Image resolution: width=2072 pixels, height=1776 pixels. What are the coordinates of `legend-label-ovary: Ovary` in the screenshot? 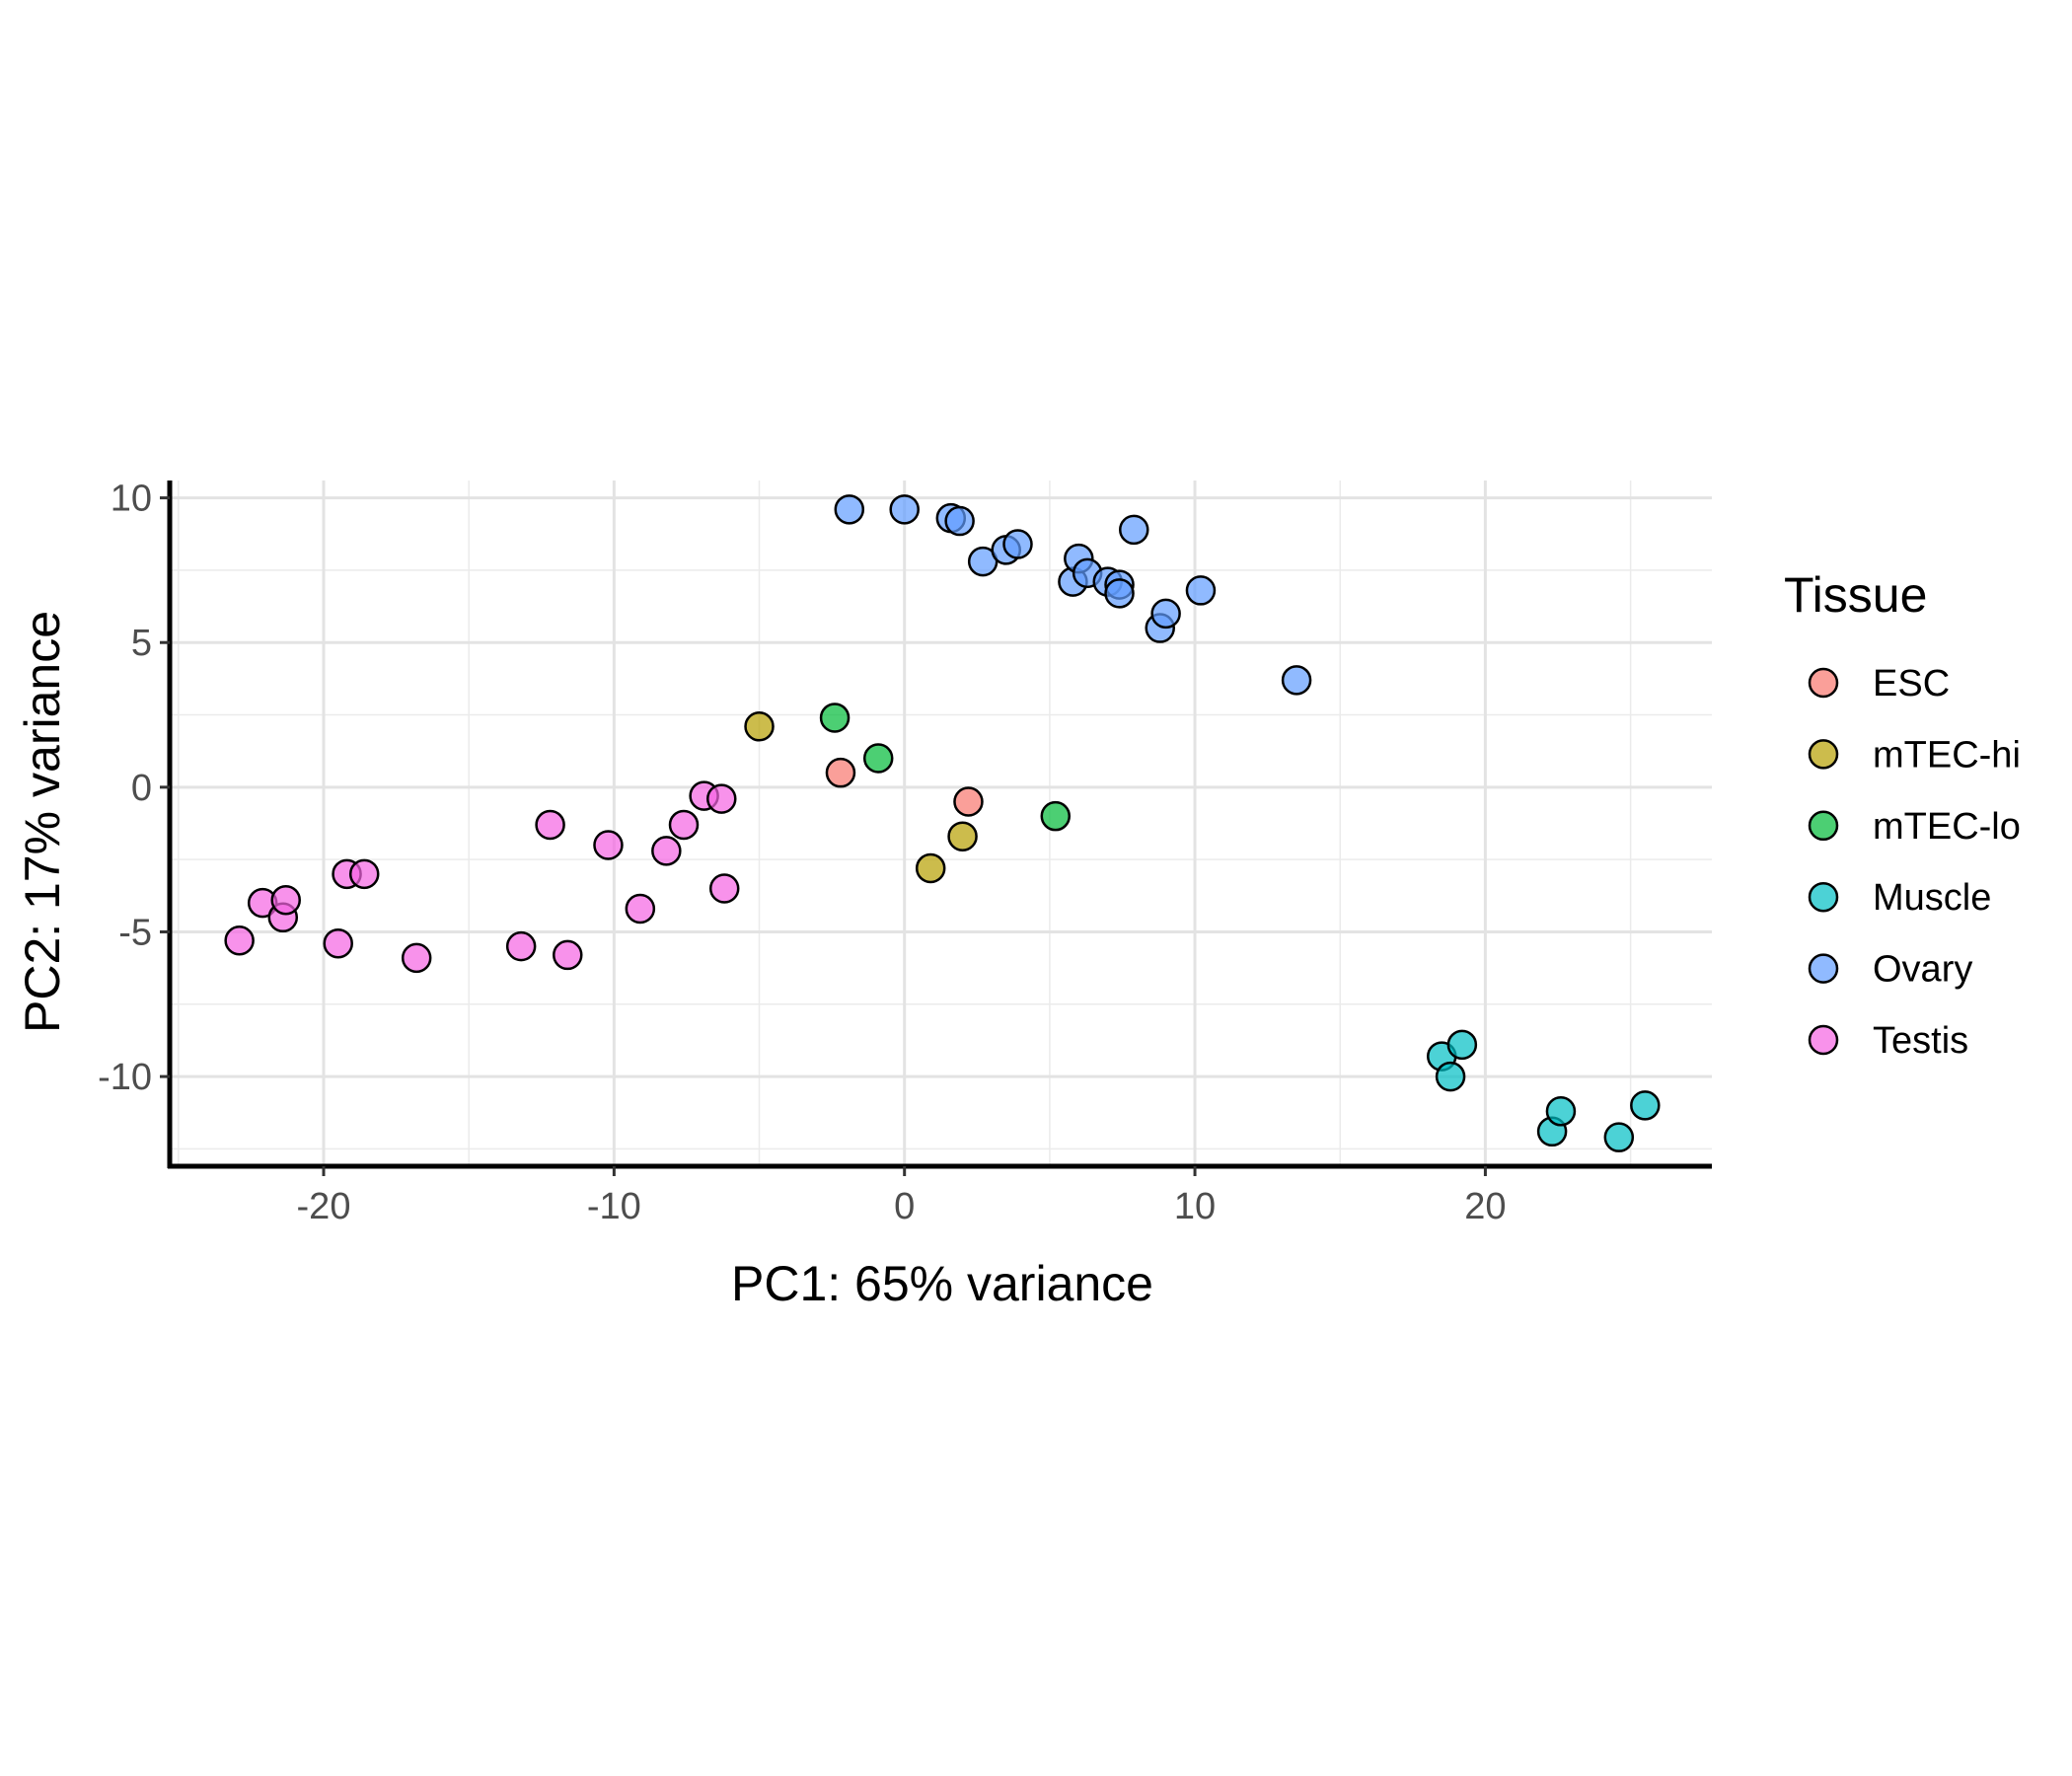 It's located at (1923, 970).